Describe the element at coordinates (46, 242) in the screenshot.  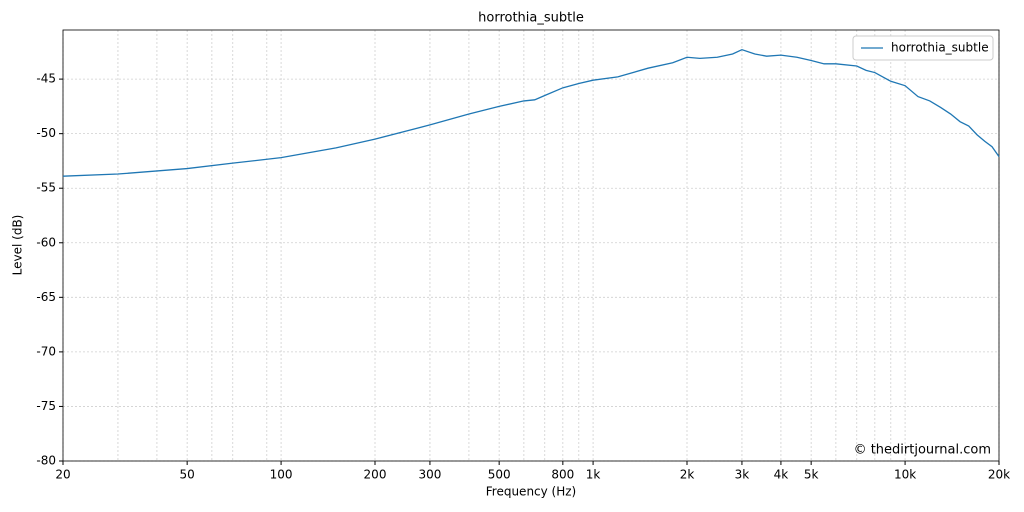
I see `y-tick-label: -60` at that location.